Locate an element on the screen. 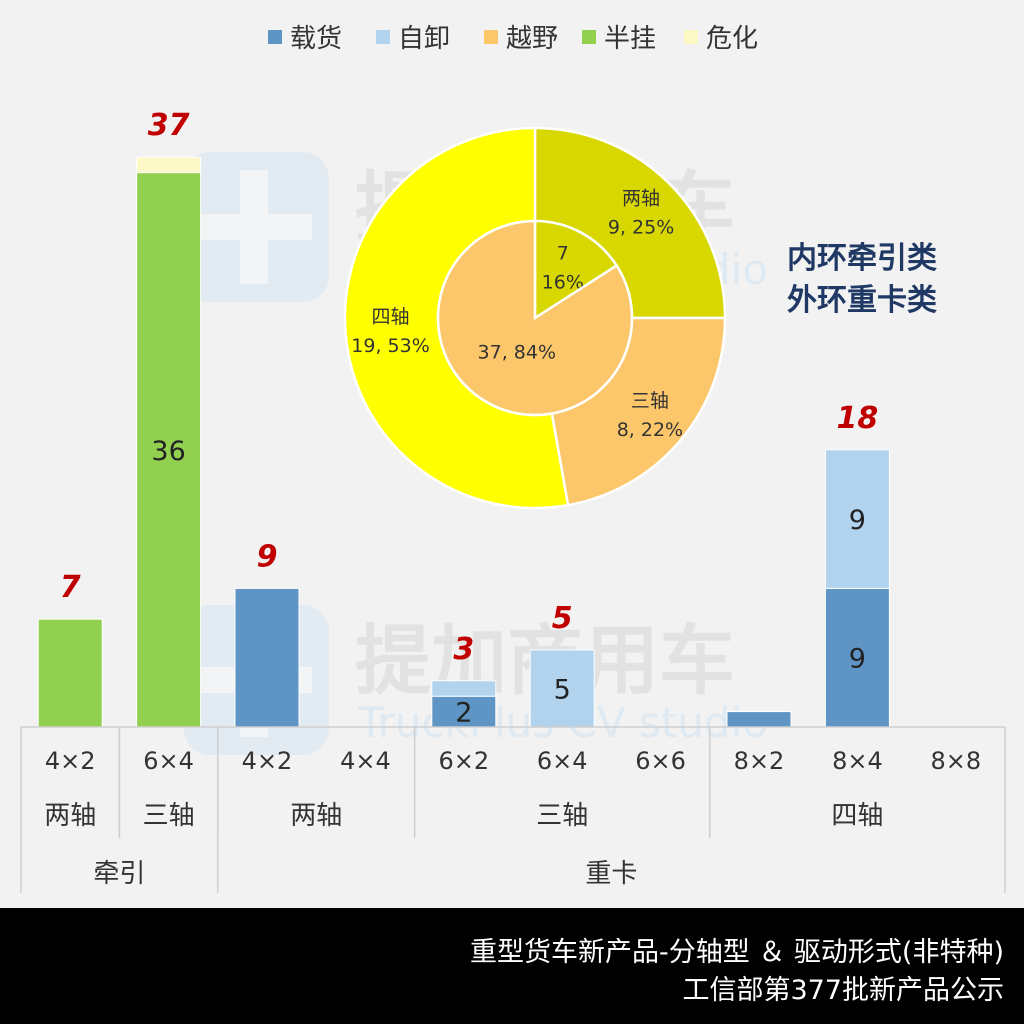 The image size is (1024, 1024). bar-载货-2 is located at coordinates (267, 657).